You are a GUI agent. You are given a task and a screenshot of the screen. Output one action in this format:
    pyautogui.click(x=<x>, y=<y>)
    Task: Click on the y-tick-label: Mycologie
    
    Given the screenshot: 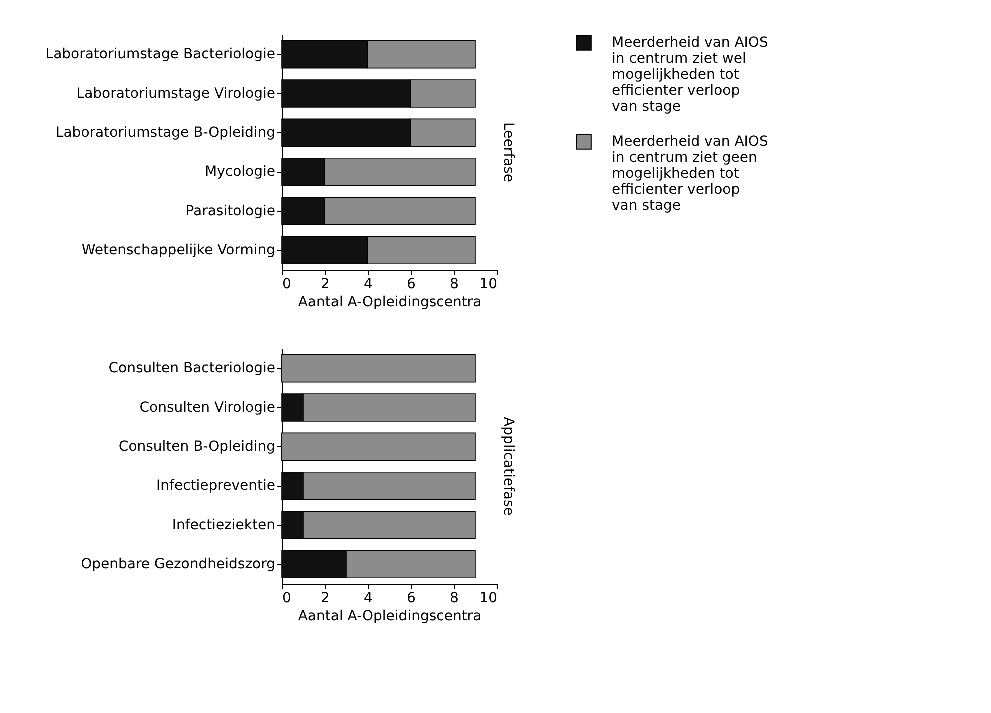 What is the action you would take?
    pyautogui.click(x=240, y=172)
    